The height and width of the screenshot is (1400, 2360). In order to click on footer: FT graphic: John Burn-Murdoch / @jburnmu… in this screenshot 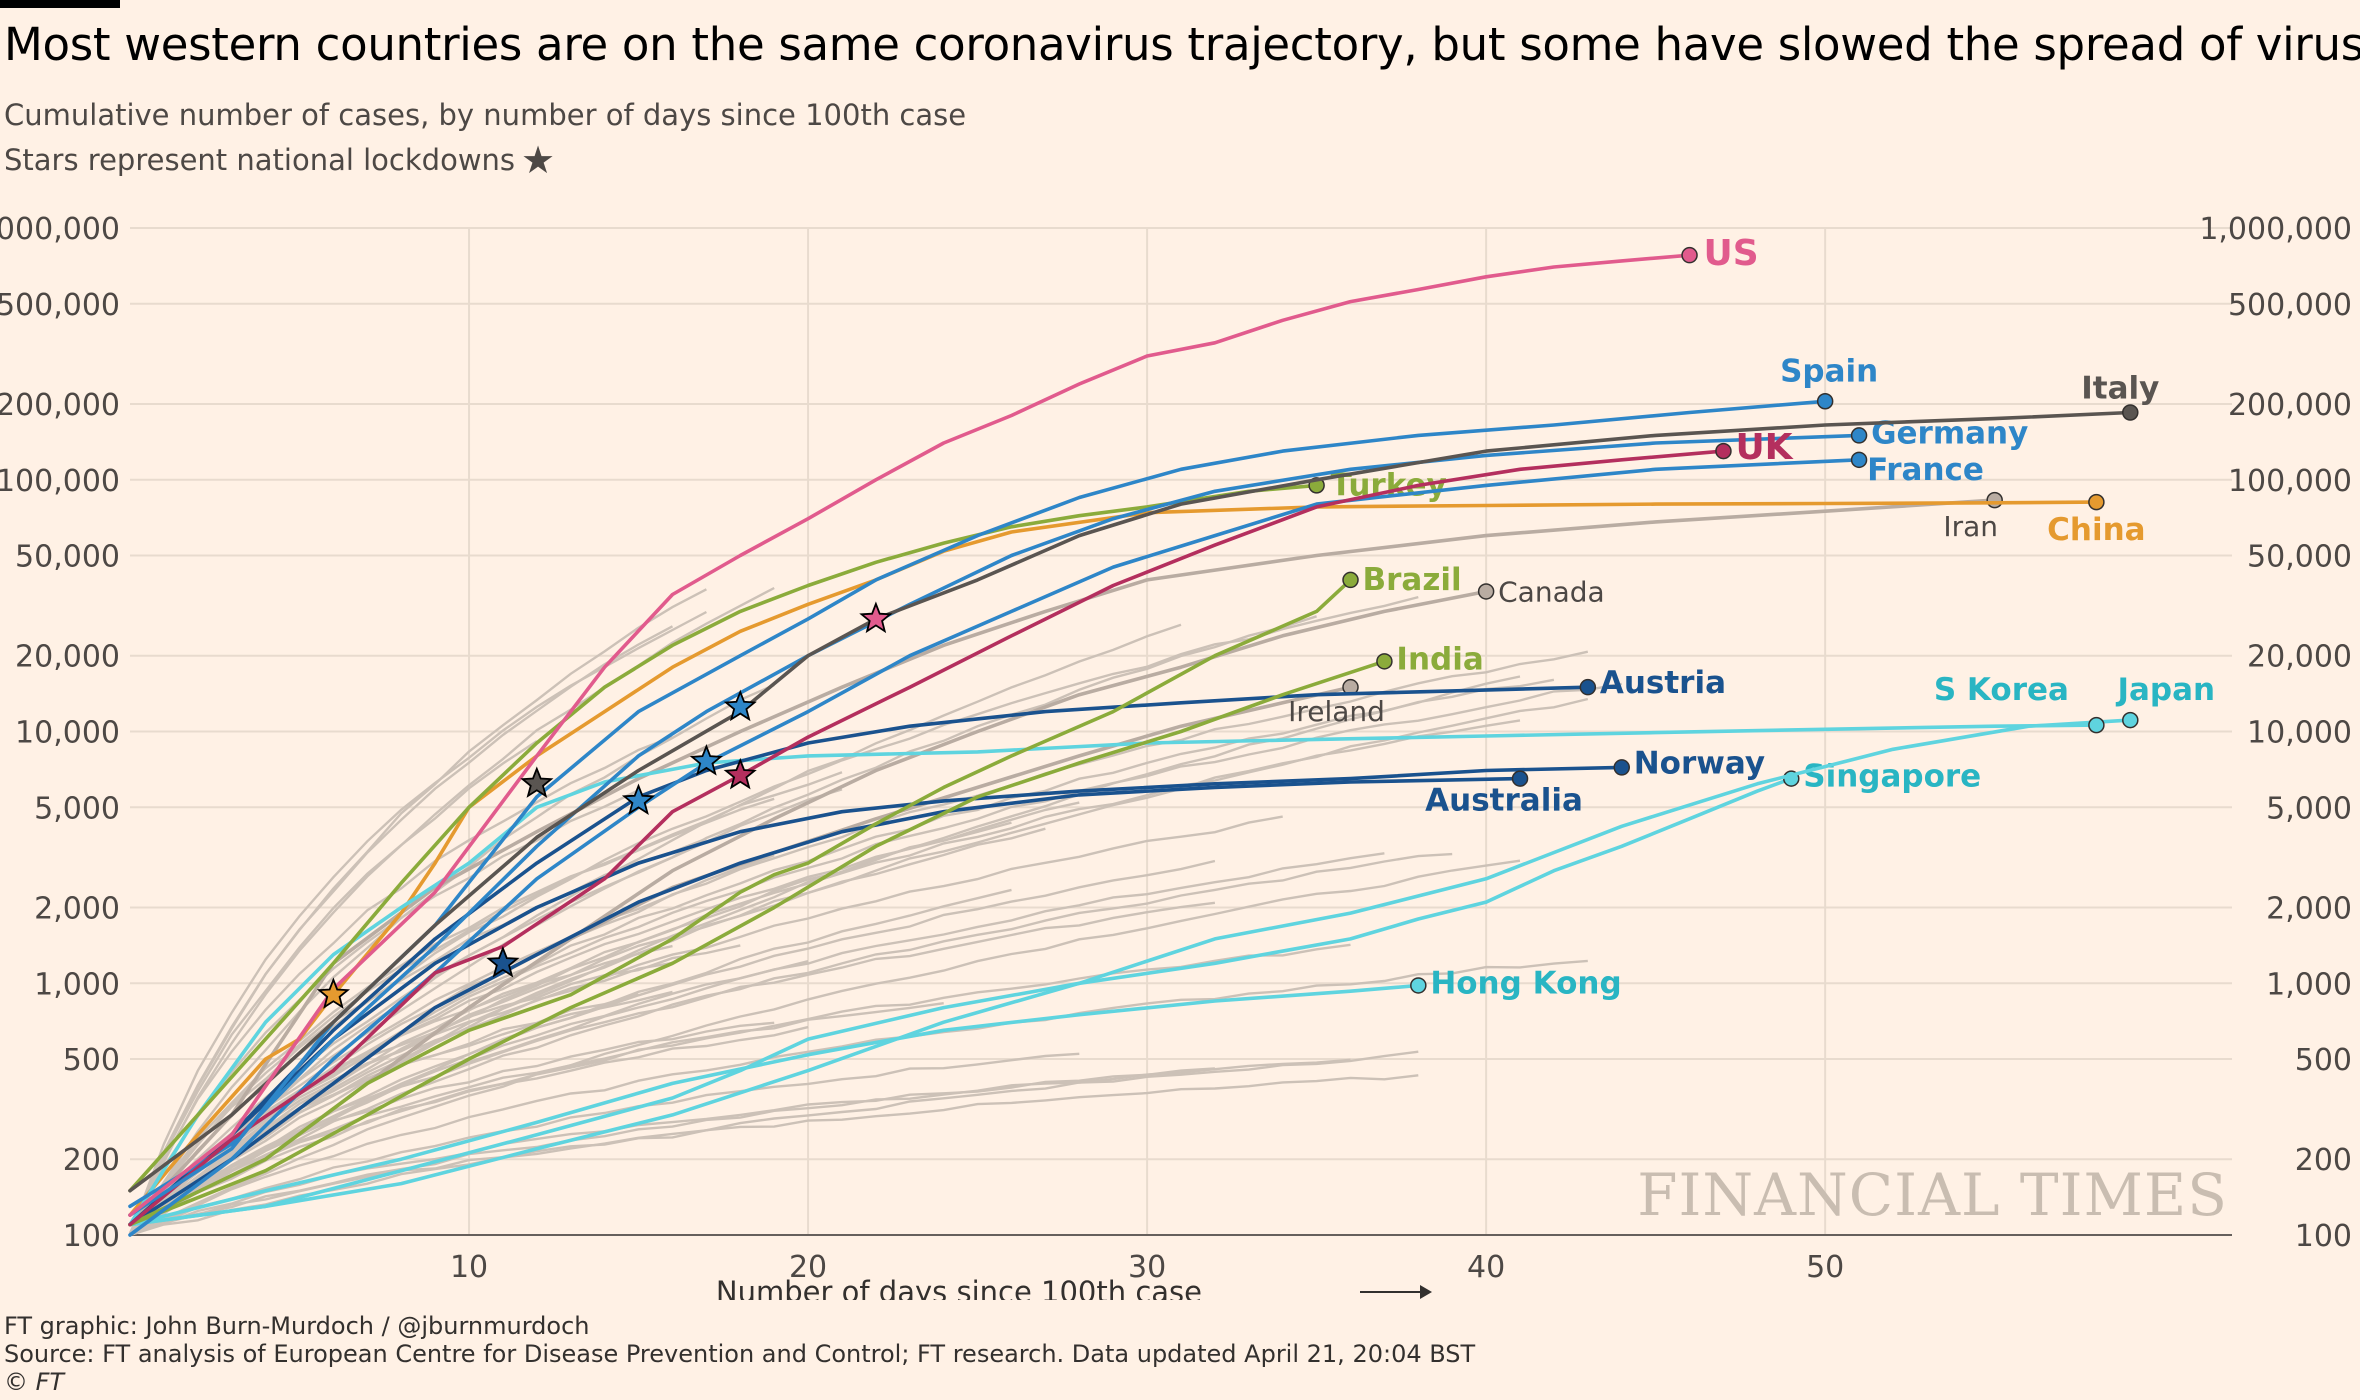, I will do `click(739, 1354)`.